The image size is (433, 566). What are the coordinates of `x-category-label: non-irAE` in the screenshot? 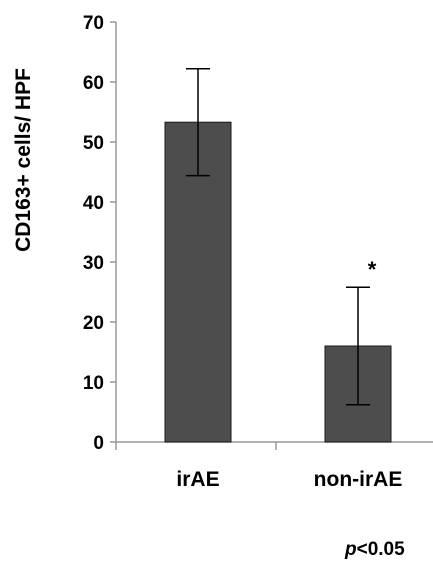 It's located at (358, 479).